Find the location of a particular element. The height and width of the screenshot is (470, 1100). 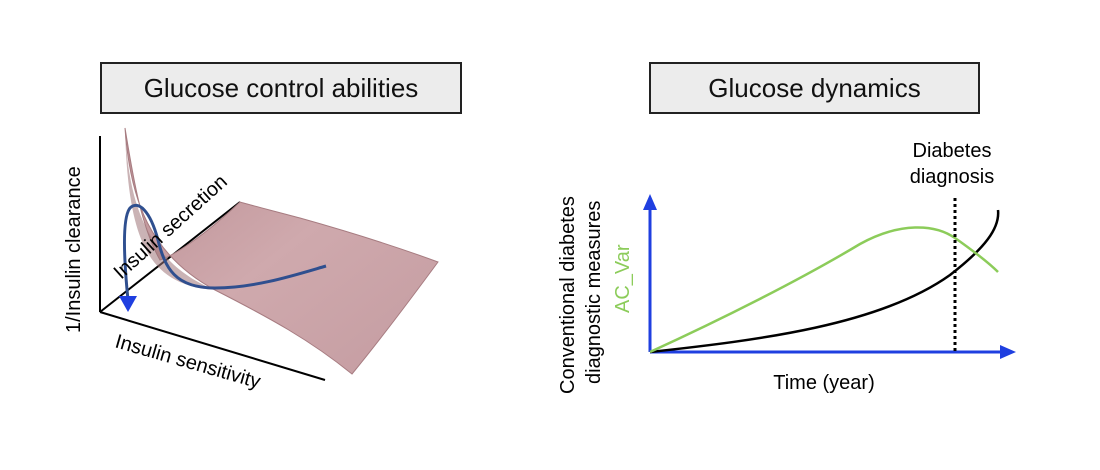

axis-label-insulin-clearance: 1/Insulin clearance is located at coordinates (74, 249).